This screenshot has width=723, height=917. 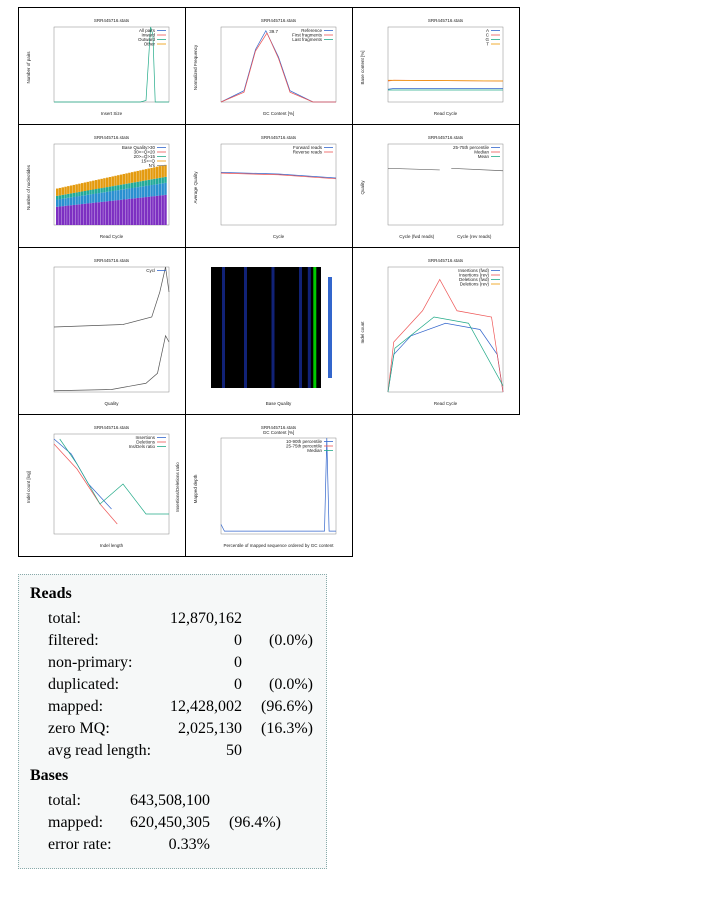 I want to click on stat-label: zero MQ:, so click(x=79, y=728).